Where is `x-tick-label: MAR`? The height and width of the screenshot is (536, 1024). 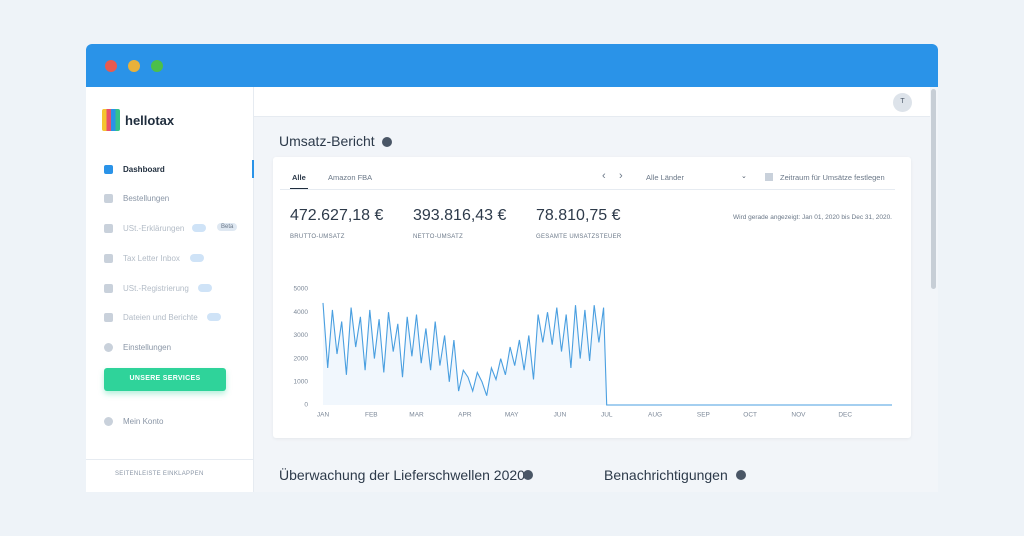 x-tick-label: MAR is located at coordinates (416, 415).